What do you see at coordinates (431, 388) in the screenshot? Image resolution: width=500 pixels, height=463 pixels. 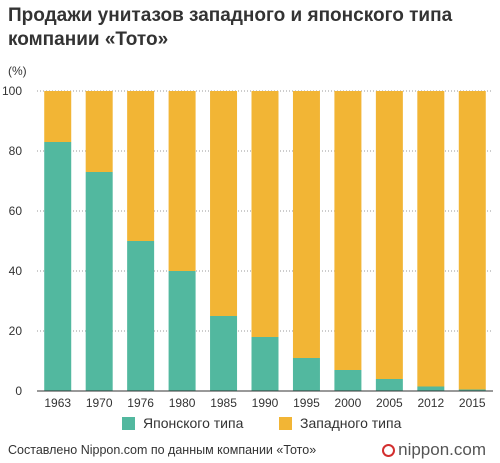 I see `bar-japanese-2012` at bounding box center [431, 388].